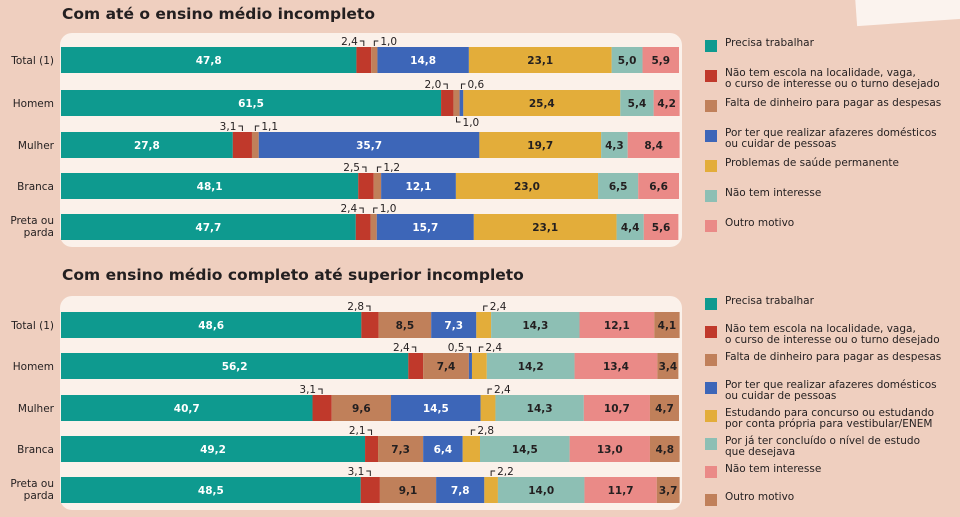 This screenshot has height=517, width=960. Describe the element at coordinates (355, 307) in the screenshot. I see `data-label: 2,8` at that location.